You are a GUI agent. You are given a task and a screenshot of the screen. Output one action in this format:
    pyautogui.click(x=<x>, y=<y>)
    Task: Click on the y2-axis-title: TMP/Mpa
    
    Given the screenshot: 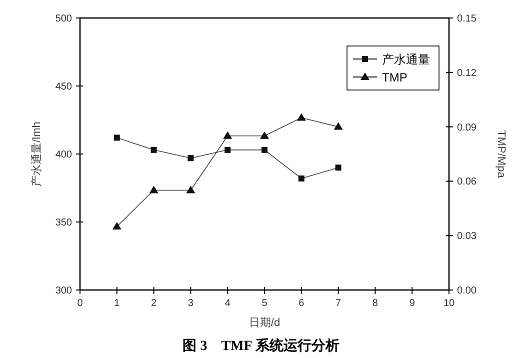 What is the action you would take?
    pyautogui.click(x=501, y=154)
    